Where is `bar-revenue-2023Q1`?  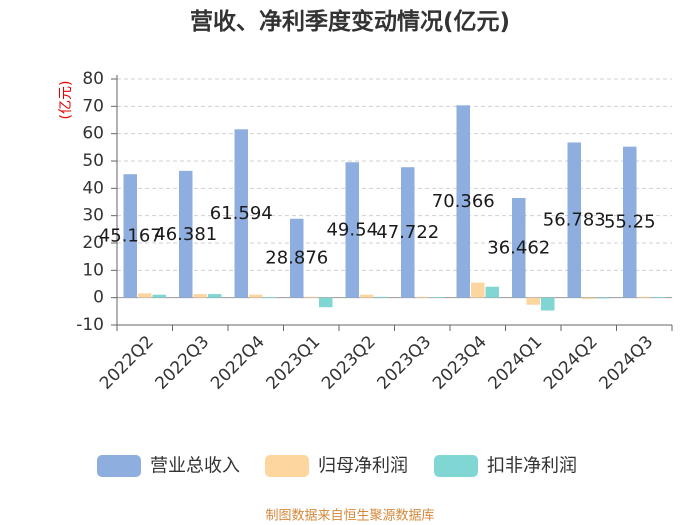
bar-revenue-2023Q1 is located at coordinates (297, 258).